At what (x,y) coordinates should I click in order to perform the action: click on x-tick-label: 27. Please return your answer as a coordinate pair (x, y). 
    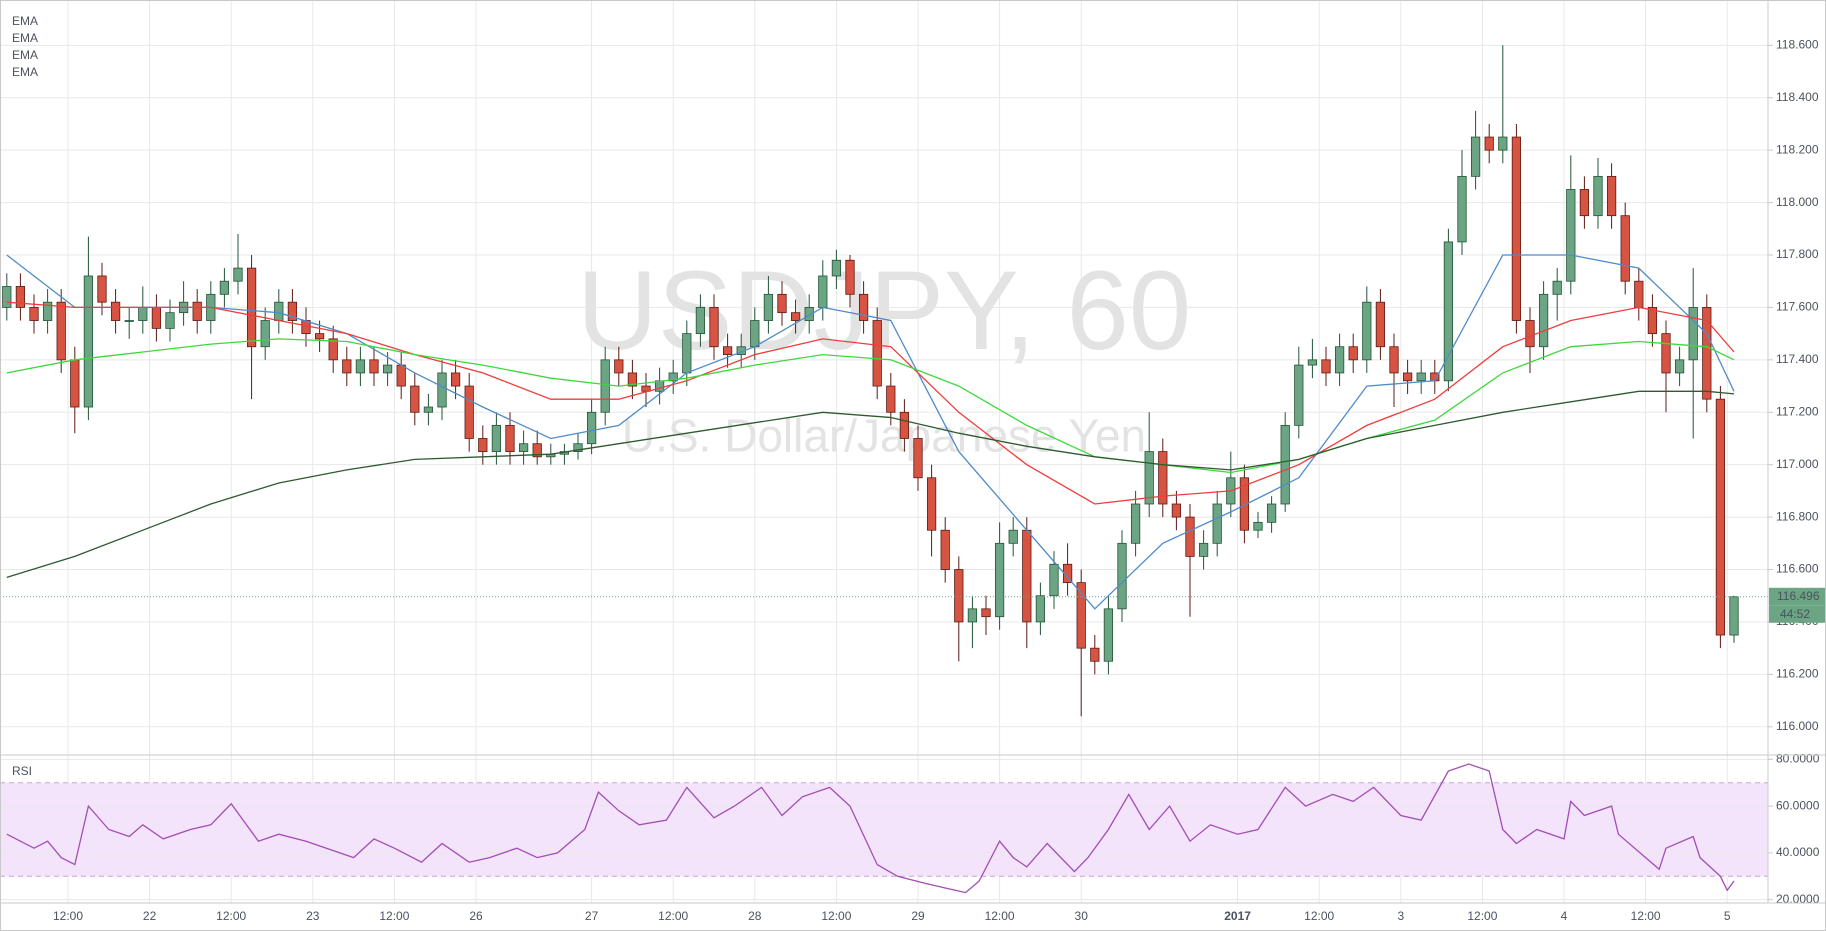
    Looking at the image, I should click on (592, 916).